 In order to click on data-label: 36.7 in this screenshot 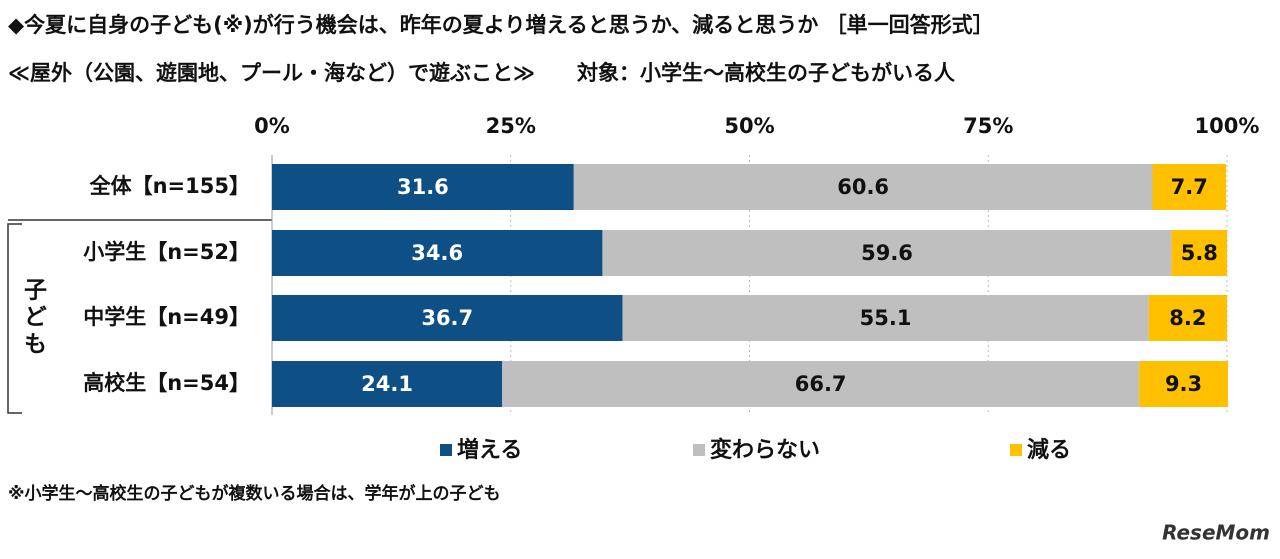, I will do `click(447, 318)`.